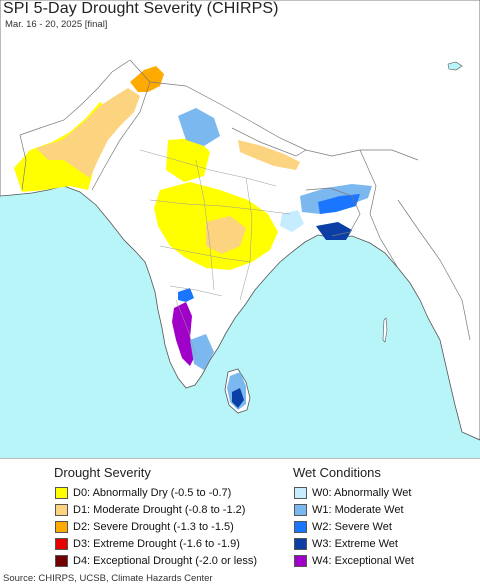 This screenshot has width=480, height=587. Describe the element at coordinates (61, 510) in the screenshot. I see `swatch-d1` at that location.